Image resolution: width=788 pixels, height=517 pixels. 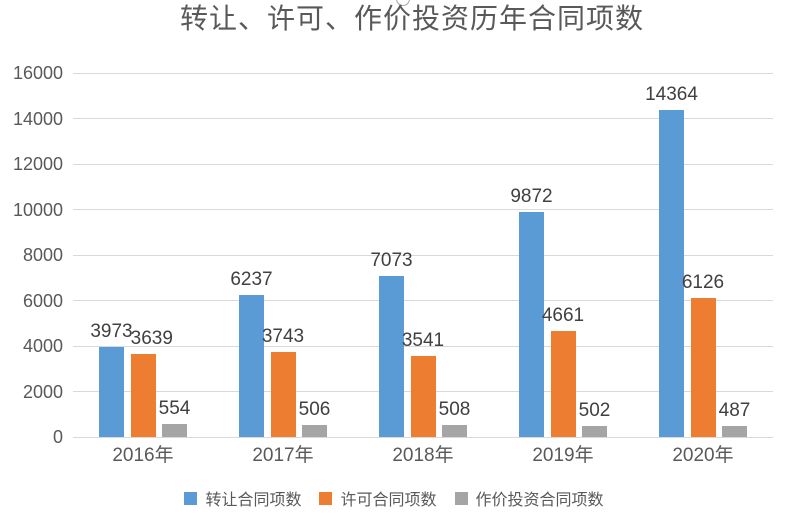 I want to click on legend: 转让合同项数 许可合同项数 作价投资合同项数, so click(x=394, y=498).